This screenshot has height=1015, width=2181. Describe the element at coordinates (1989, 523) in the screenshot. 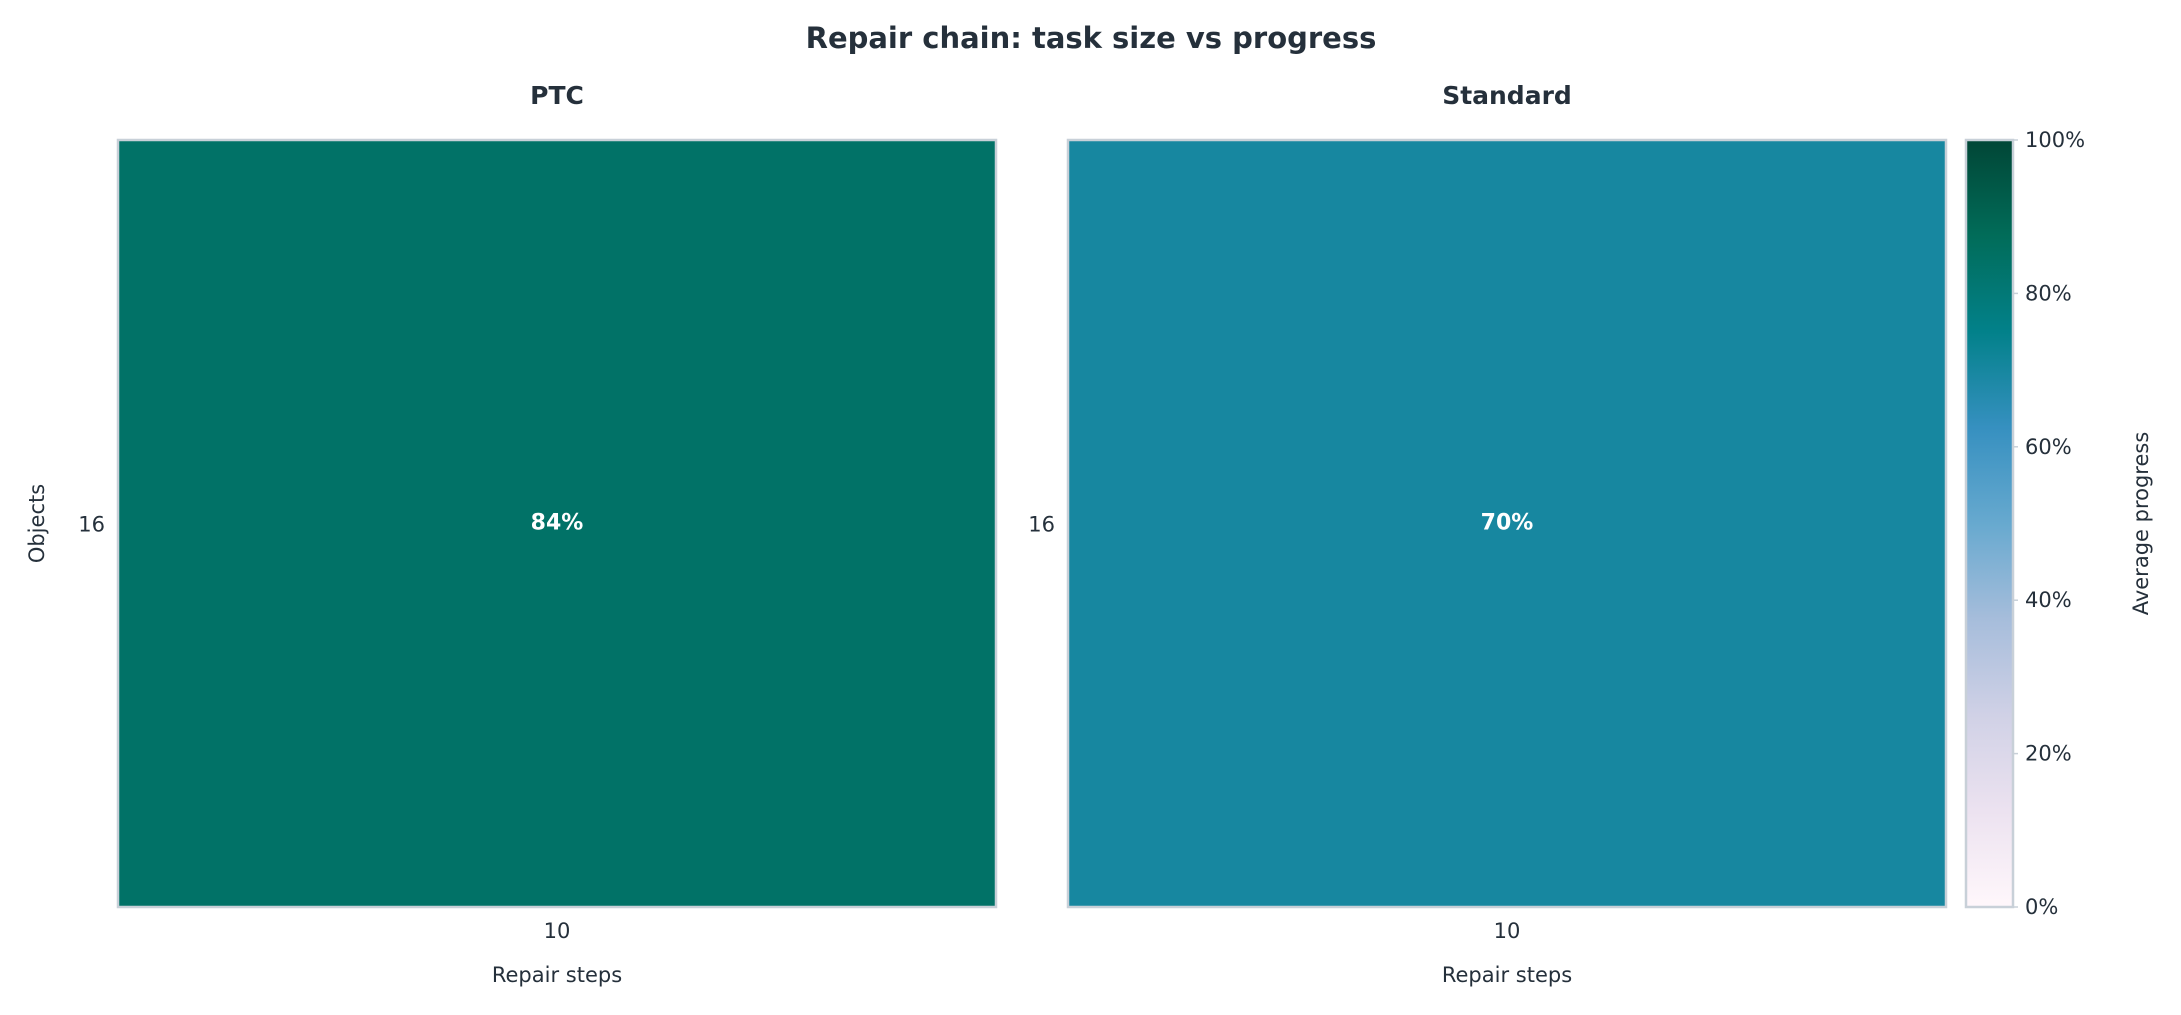

I see `colorbar` at that location.